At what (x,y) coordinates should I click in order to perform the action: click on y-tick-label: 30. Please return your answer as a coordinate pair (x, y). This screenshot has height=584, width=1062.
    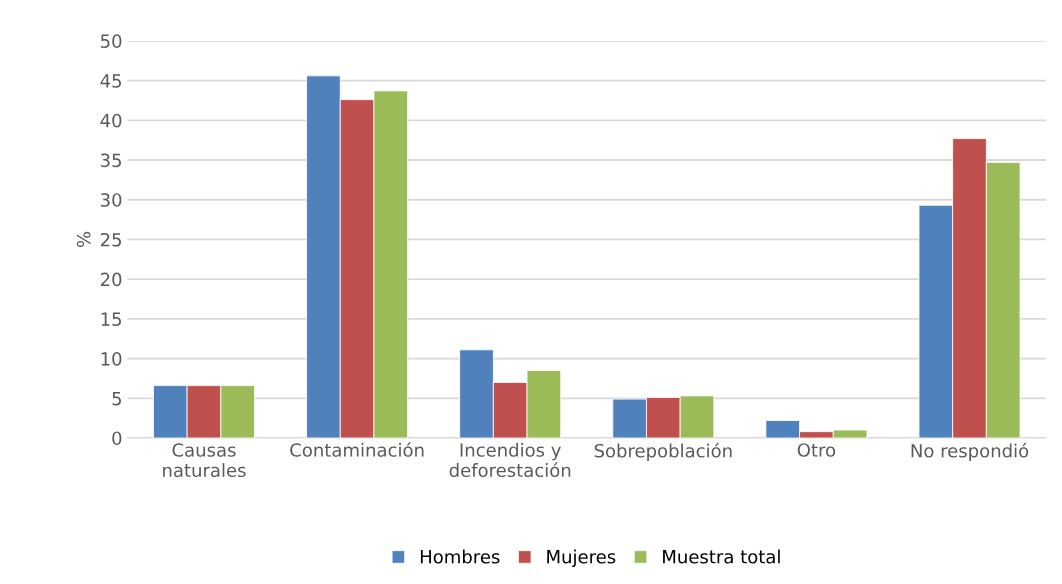
    Looking at the image, I should click on (111, 200).